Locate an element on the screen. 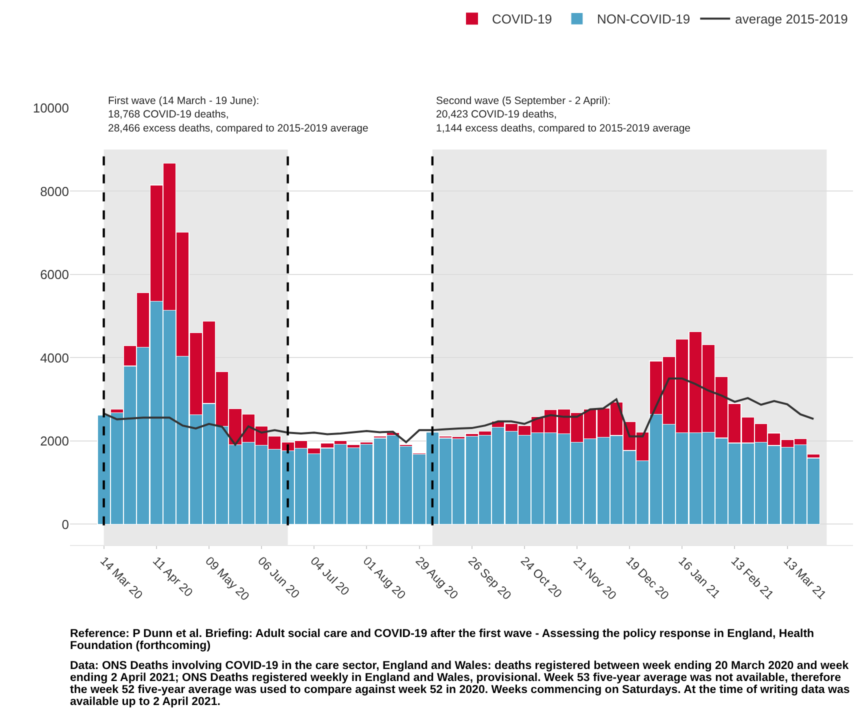  x-tick-label: 06 Jun 20 is located at coordinates (279, 578).